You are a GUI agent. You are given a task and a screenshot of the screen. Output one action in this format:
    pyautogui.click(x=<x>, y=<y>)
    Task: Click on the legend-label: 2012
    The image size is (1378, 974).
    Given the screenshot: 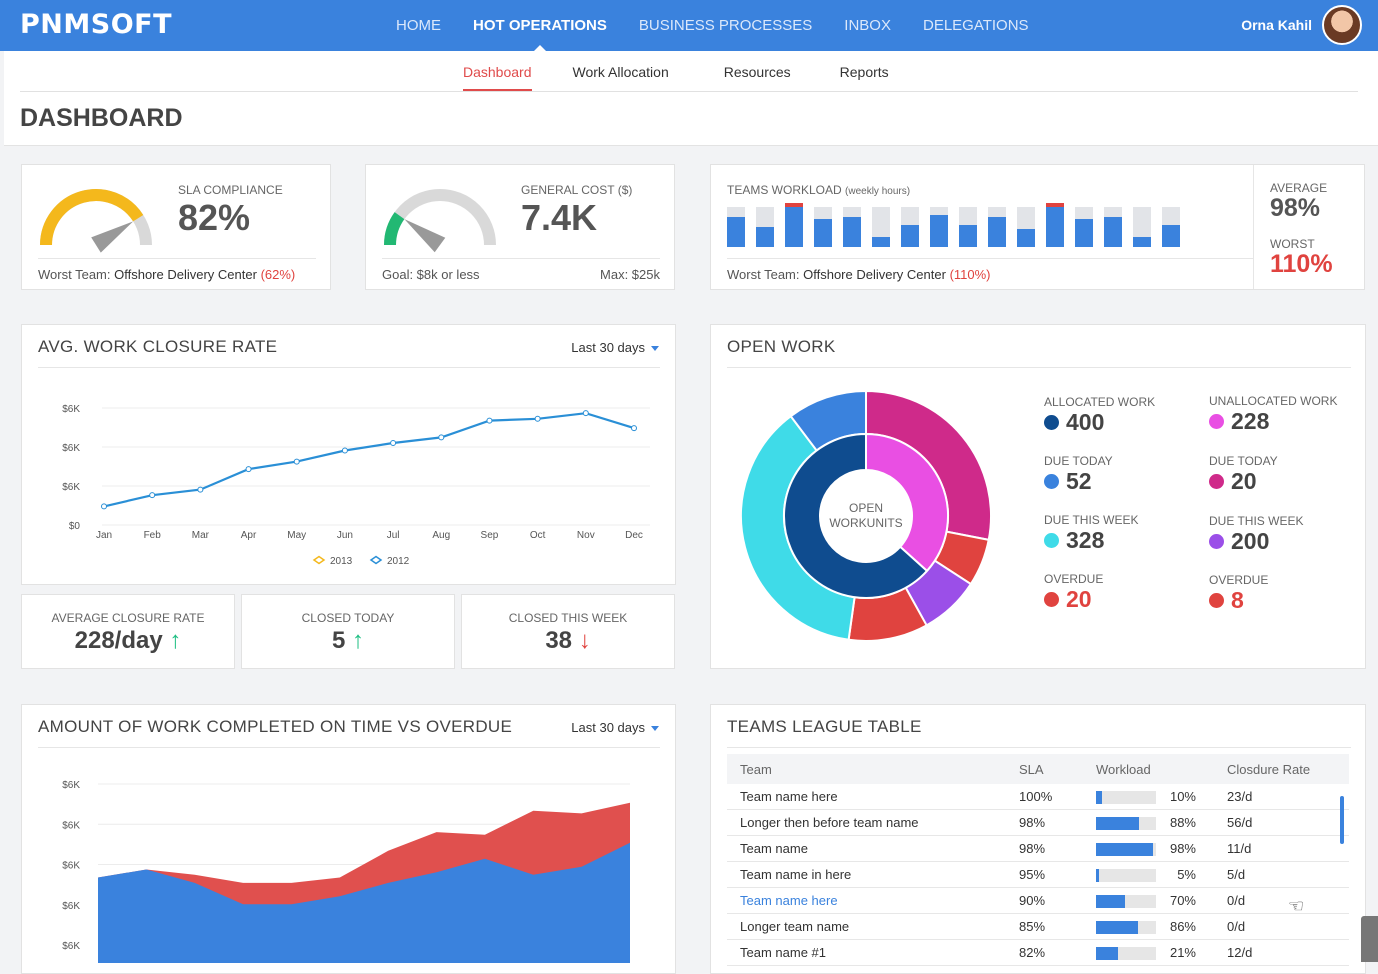 What is the action you would take?
    pyautogui.click(x=398, y=561)
    